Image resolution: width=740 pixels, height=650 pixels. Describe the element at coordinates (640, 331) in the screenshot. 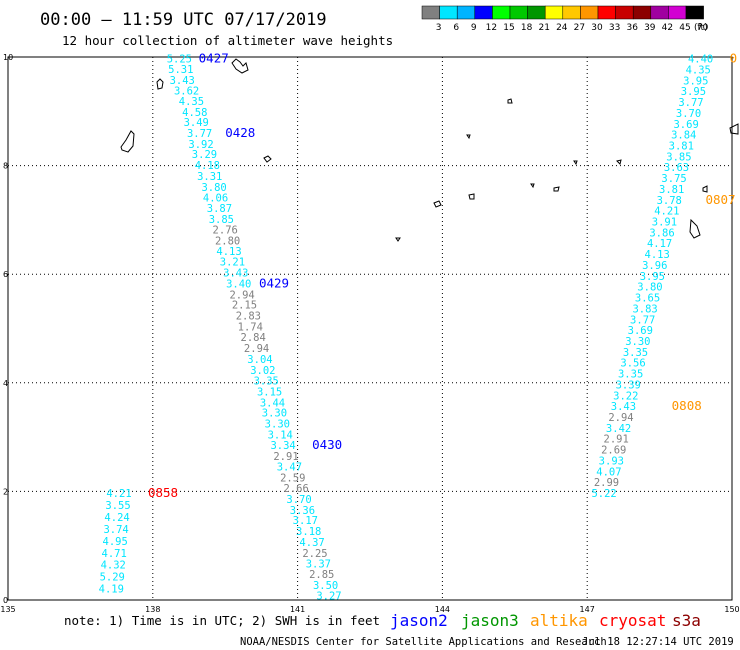

I see `swh-observation: 3.69` at that location.